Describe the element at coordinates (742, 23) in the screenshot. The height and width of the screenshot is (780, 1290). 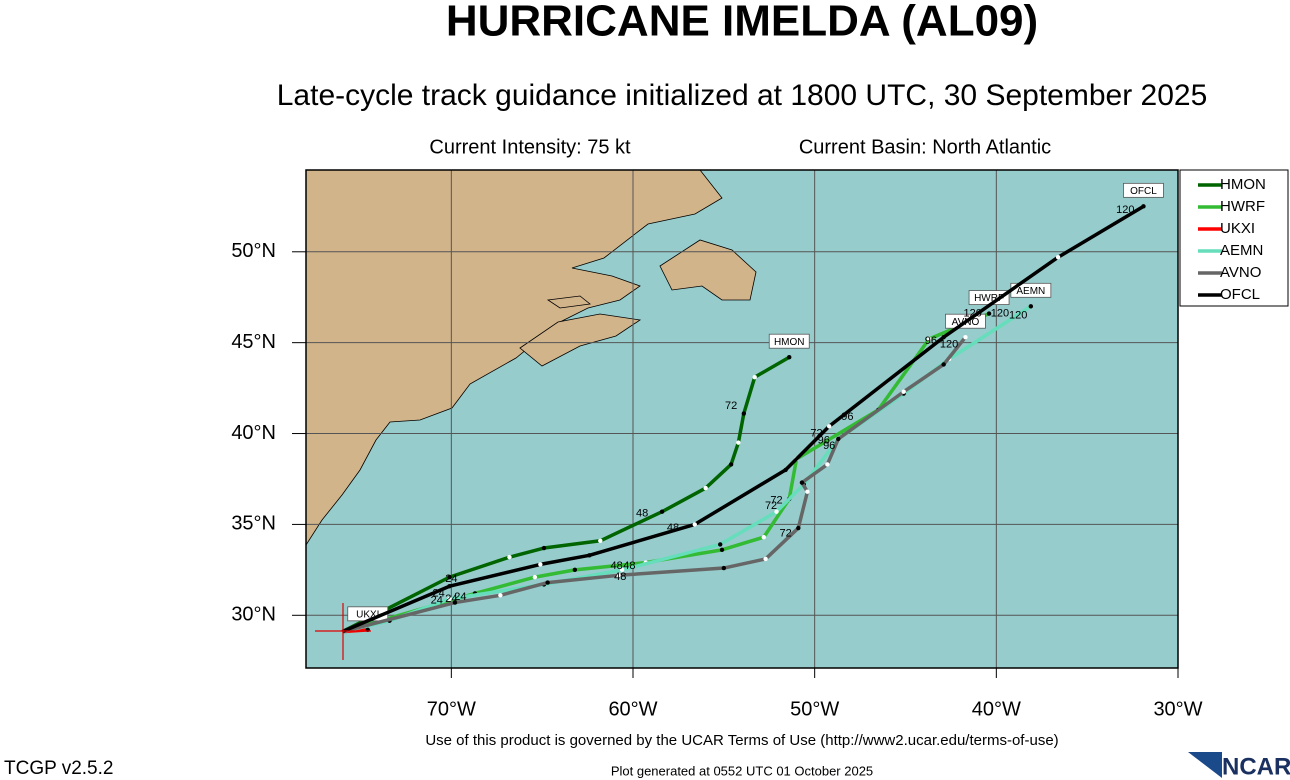
I see `chart-title: HURRICANE IMELDA (AL09)` at that location.